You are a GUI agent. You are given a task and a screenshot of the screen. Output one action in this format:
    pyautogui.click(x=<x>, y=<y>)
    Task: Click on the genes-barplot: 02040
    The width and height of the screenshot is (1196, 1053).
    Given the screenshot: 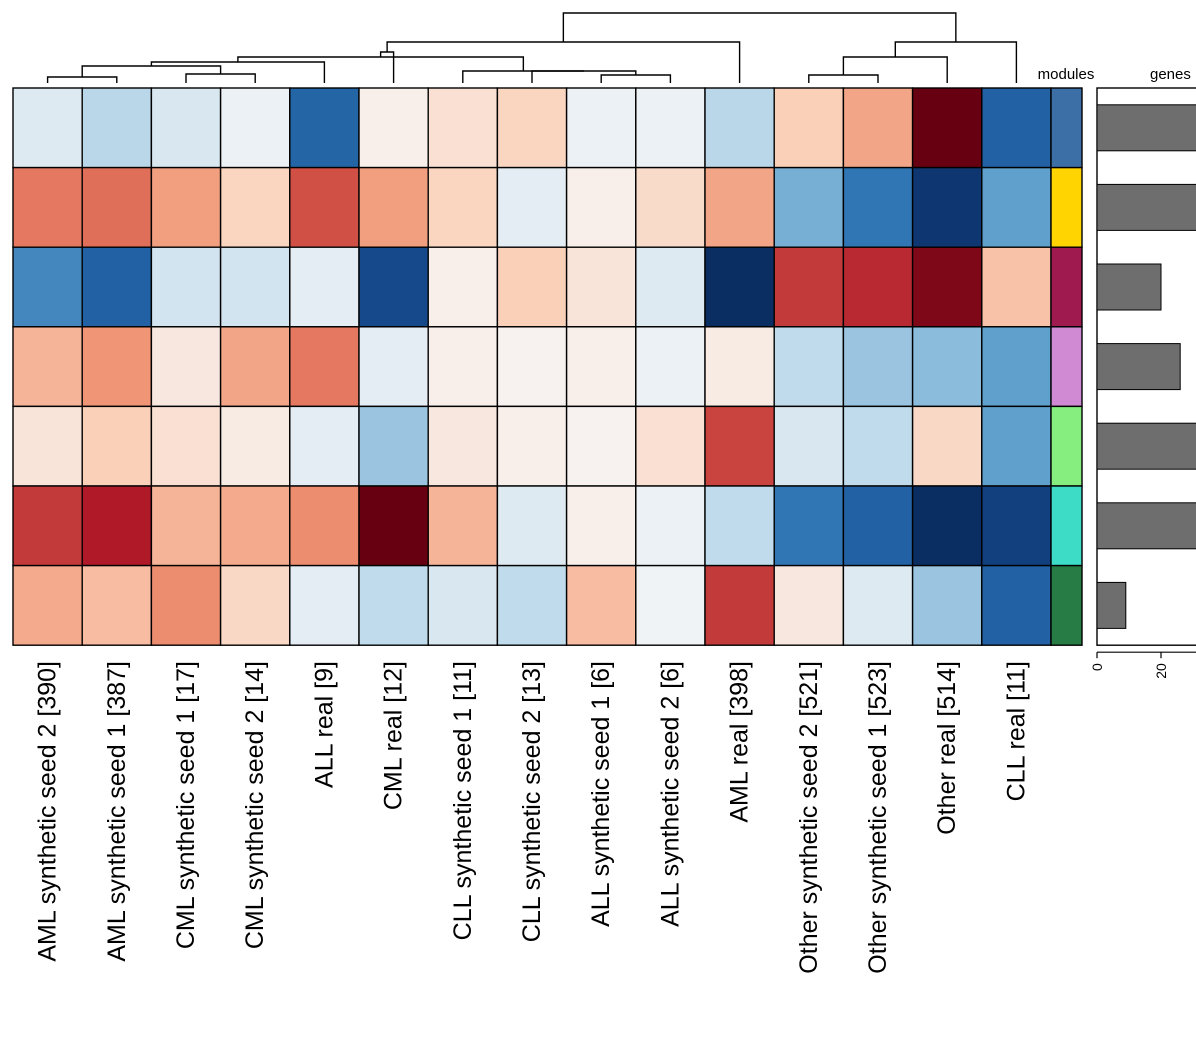 What is the action you would take?
    pyautogui.click(x=1142, y=383)
    